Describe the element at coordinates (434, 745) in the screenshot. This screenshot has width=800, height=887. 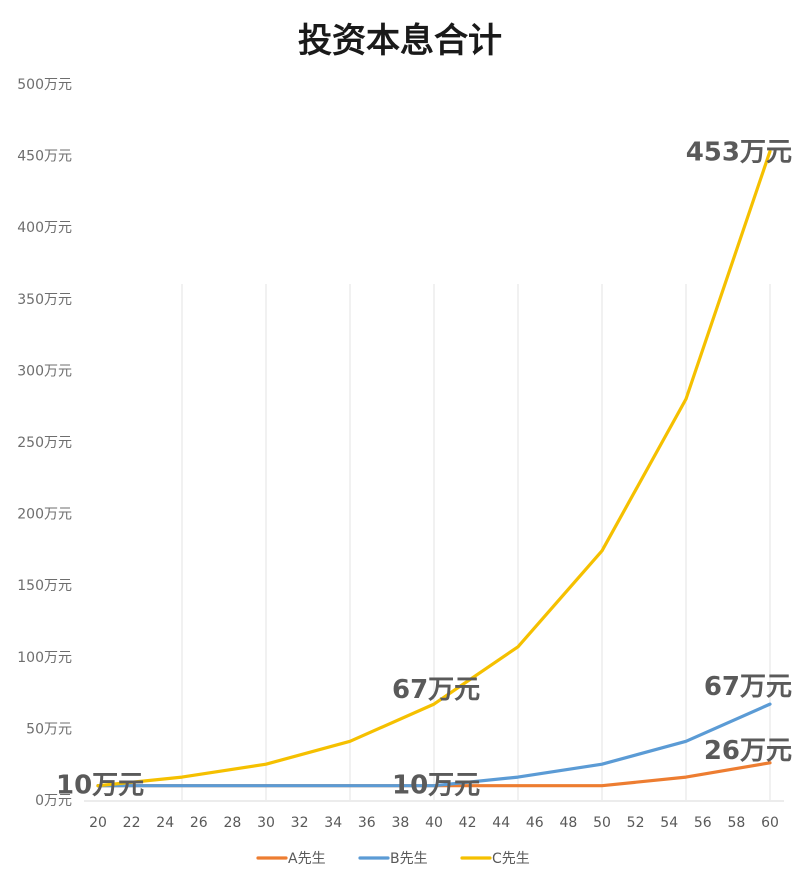
I see `series-line` at that location.